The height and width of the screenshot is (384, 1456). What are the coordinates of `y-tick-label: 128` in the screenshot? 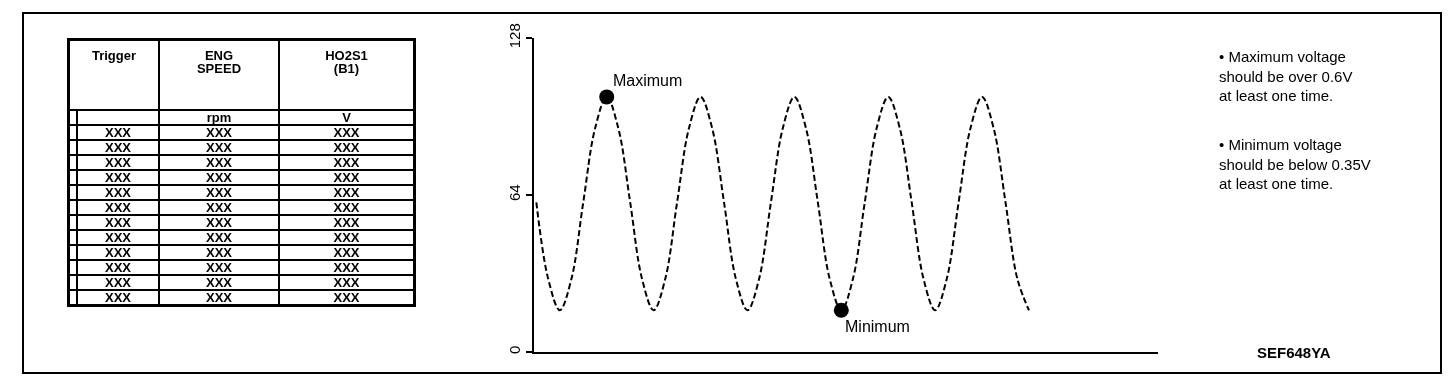 It's located at (514, 36).